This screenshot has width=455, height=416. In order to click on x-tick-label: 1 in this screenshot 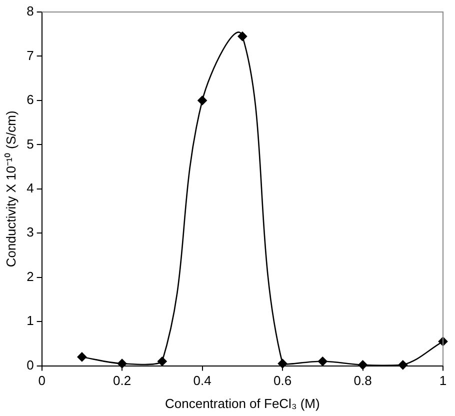, I will do `click(443, 380)`.